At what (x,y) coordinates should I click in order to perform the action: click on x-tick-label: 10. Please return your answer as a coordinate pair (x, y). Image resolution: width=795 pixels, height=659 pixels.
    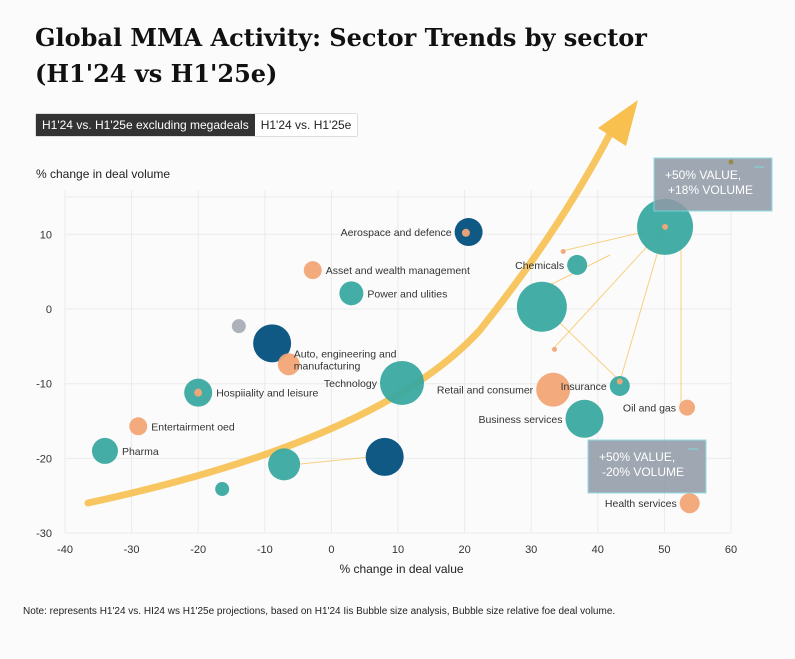
    Looking at the image, I should click on (398, 550).